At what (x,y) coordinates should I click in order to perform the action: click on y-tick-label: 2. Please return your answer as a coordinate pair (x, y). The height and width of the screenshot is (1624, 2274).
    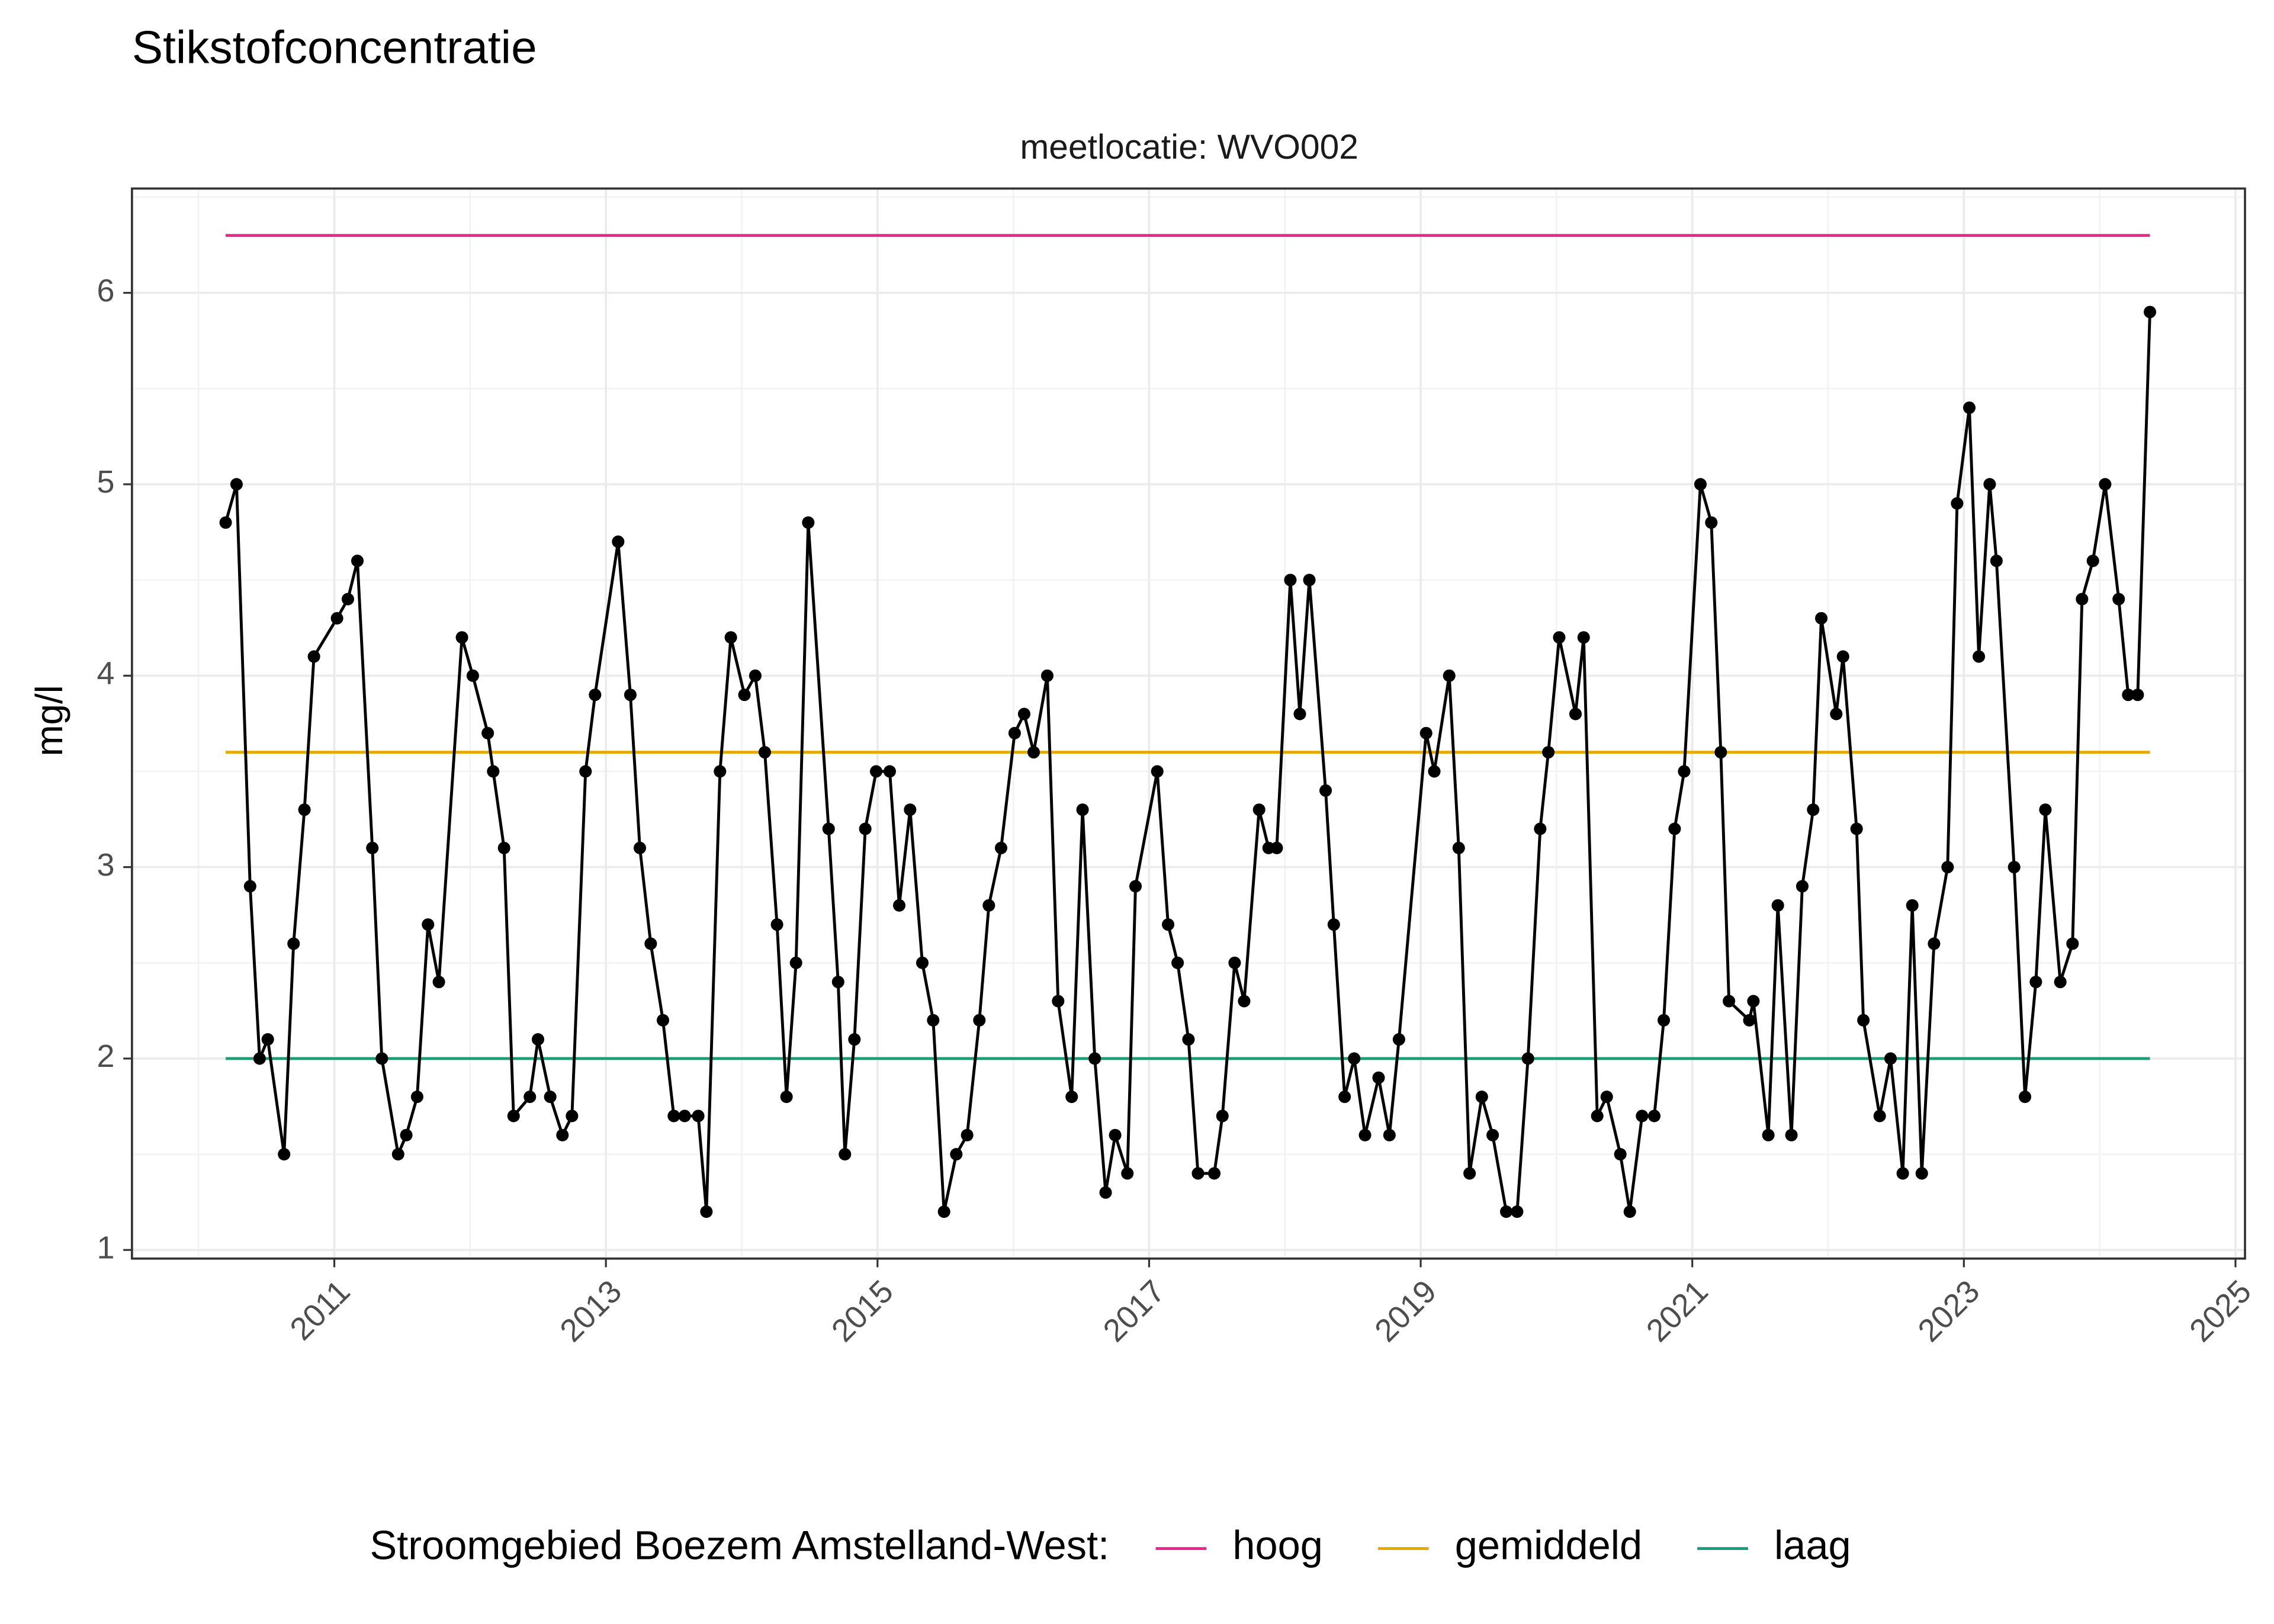
    Looking at the image, I should click on (106, 1056).